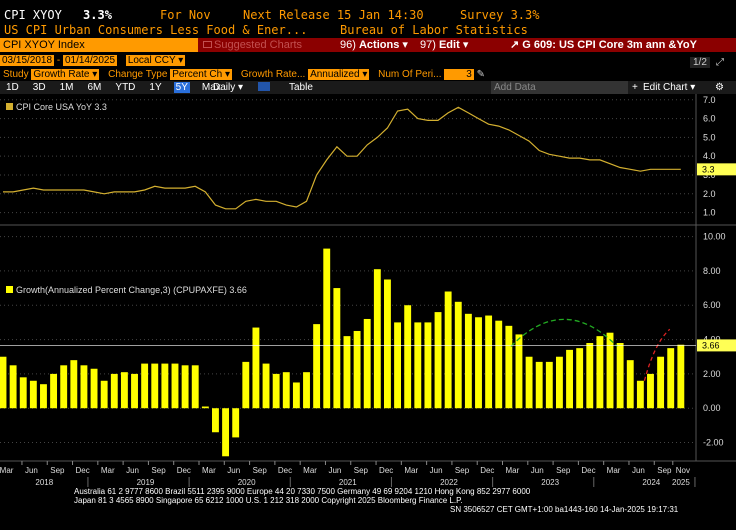 This screenshot has height=530, width=736. I want to click on x-year-label: 2024, so click(651, 482).